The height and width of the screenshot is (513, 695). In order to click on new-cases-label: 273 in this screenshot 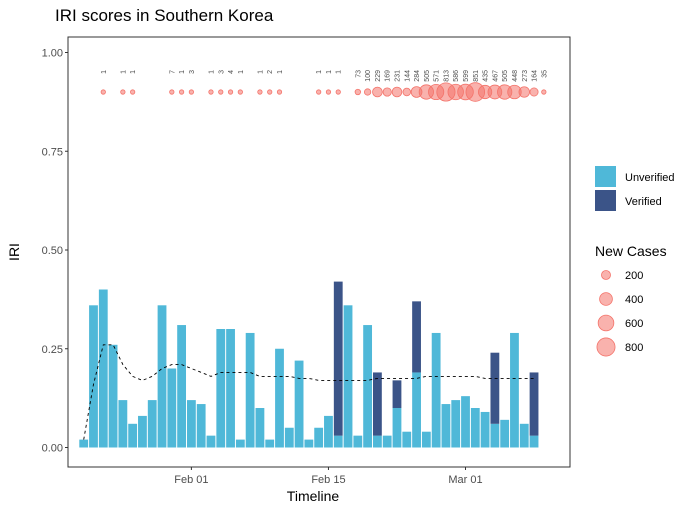, I will do `click(525, 76)`.